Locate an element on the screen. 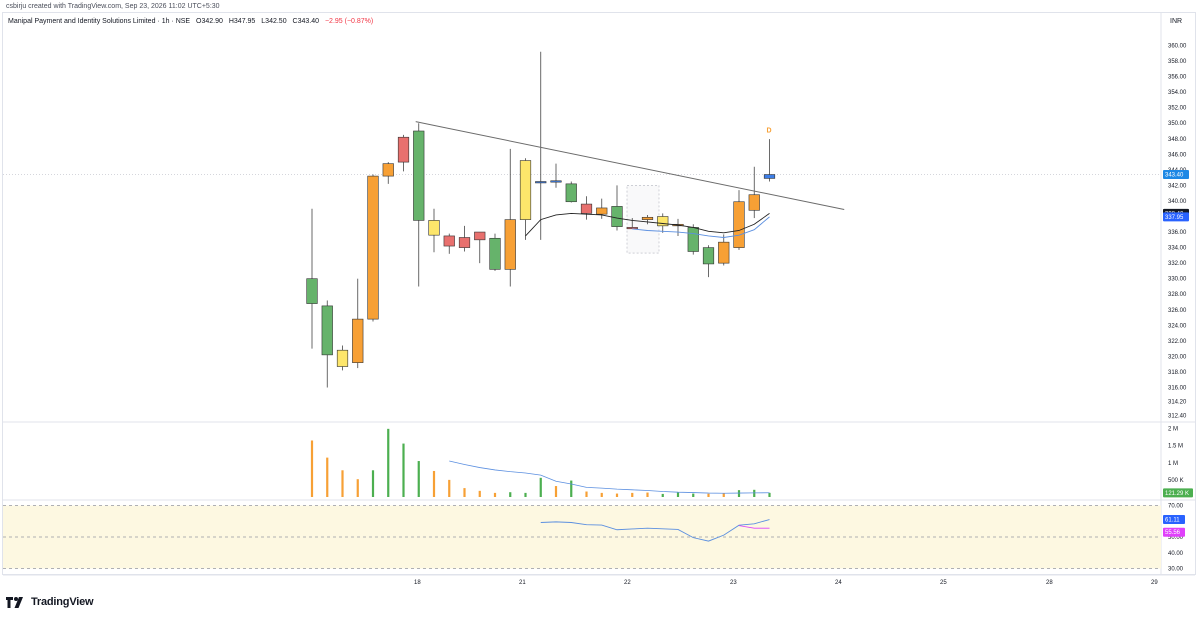 The image size is (1200, 619). price-axis-tick: 320.00 is located at coordinates (1177, 357).